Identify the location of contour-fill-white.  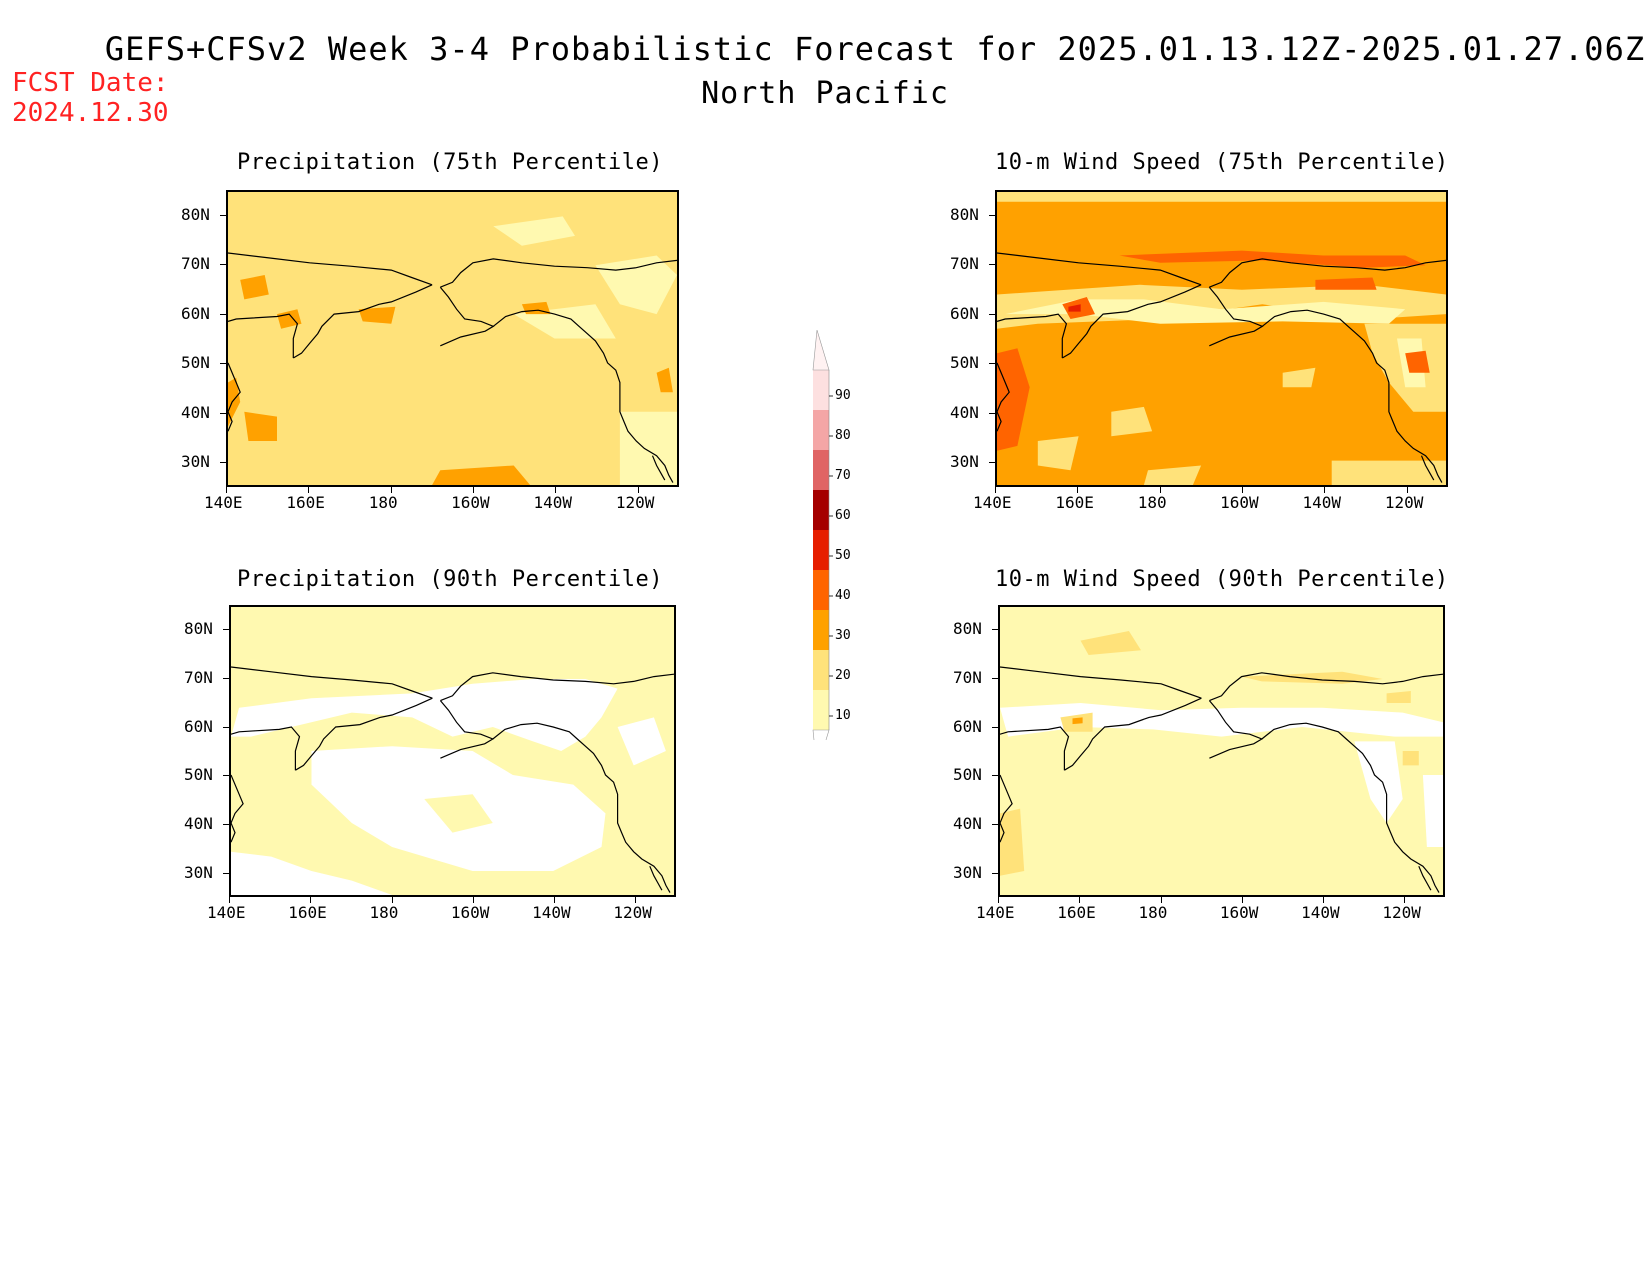
(641, 741).